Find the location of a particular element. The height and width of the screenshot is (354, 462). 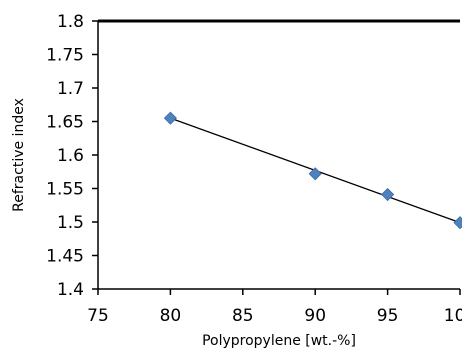

x-tick-label: 75 is located at coordinates (98, 316).